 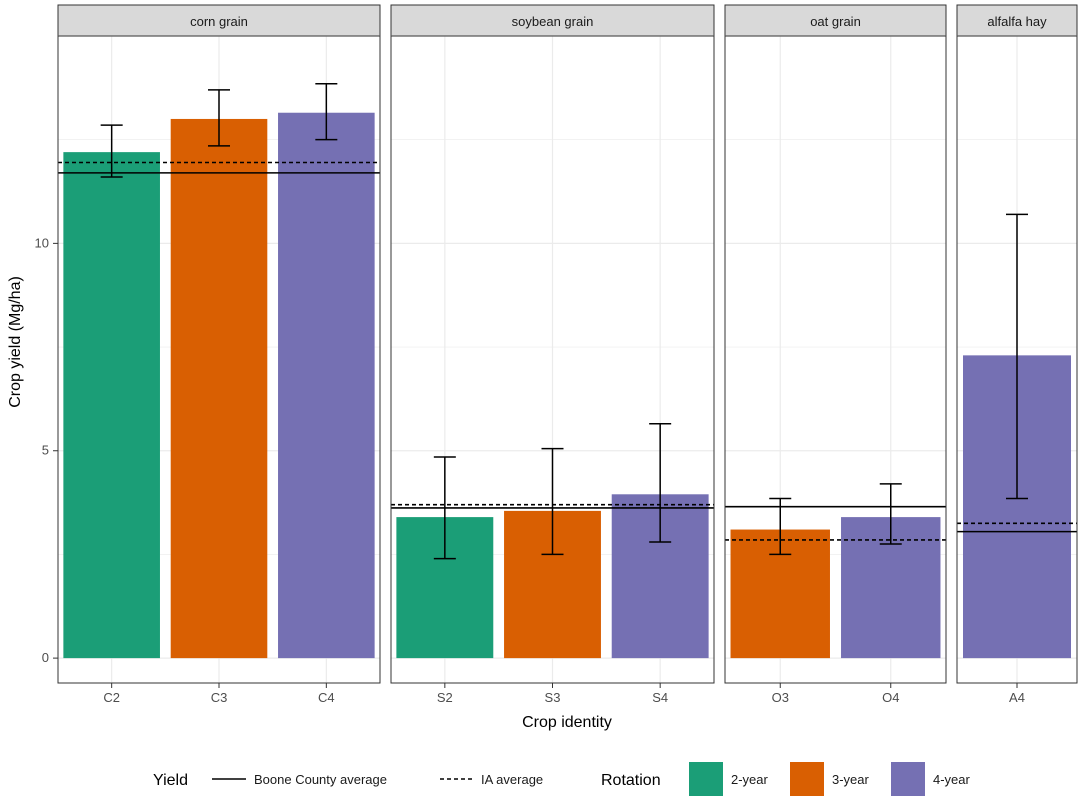 I want to click on x-tick-label-O4: O4, so click(x=890, y=697).